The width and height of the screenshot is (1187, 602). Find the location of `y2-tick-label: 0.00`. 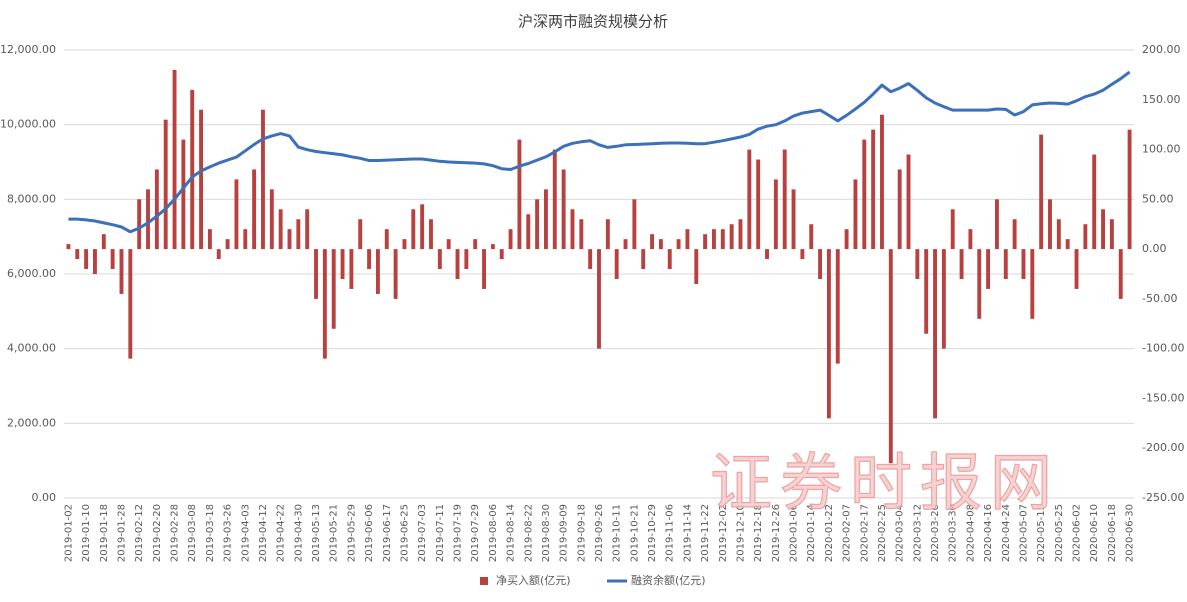

y2-tick-label: 0.00 is located at coordinates (1154, 248).